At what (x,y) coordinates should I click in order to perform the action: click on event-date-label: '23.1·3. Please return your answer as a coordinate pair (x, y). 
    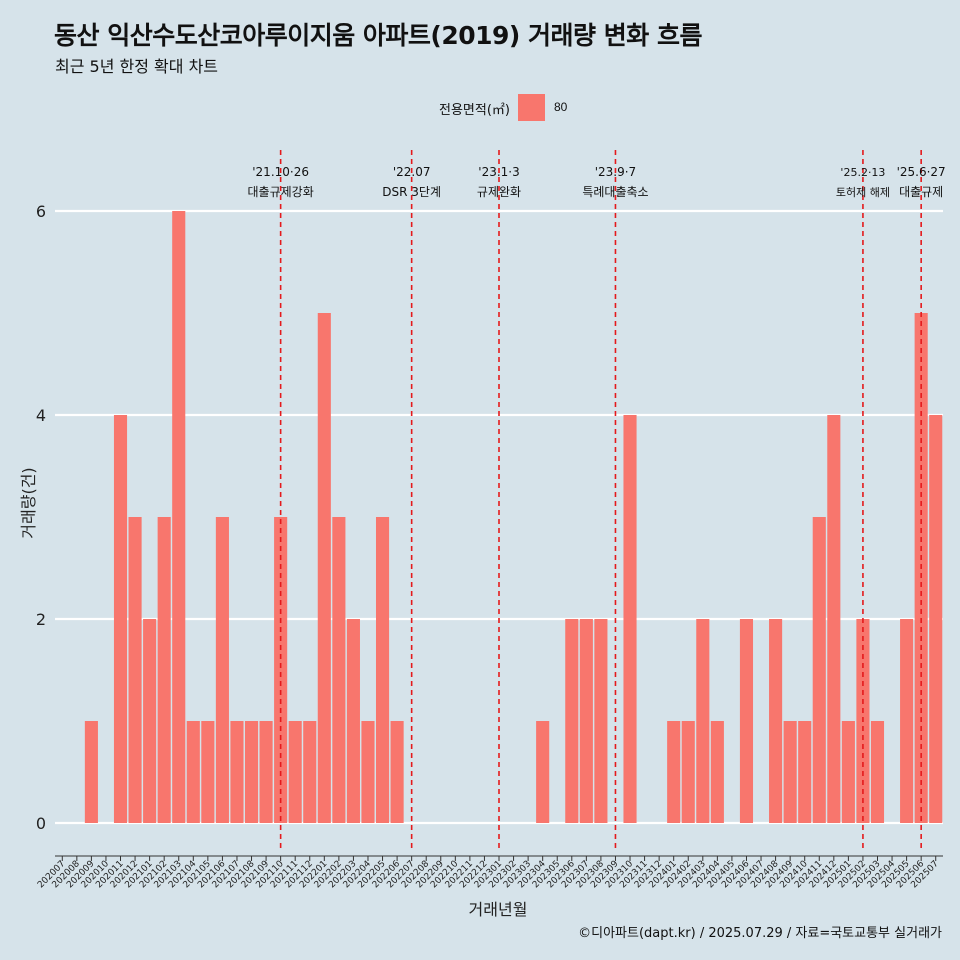
    Looking at the image, I should click on (498, 172).